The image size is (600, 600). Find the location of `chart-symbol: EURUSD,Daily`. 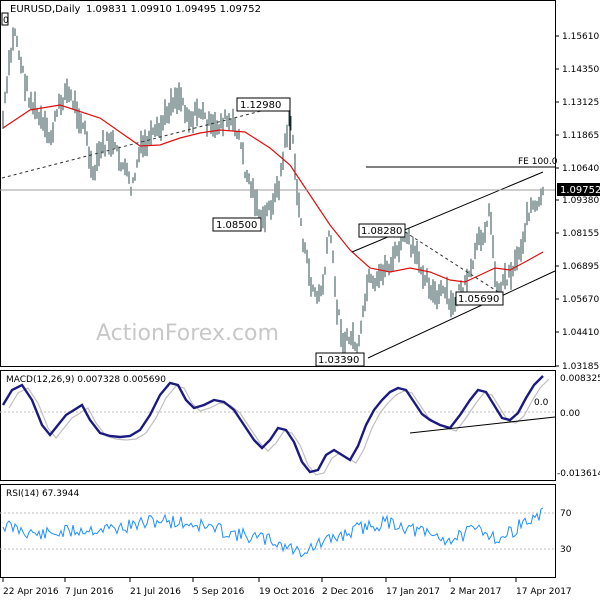

chart-symbol: EURUSD,Daily is located at coordinates (45, 9).